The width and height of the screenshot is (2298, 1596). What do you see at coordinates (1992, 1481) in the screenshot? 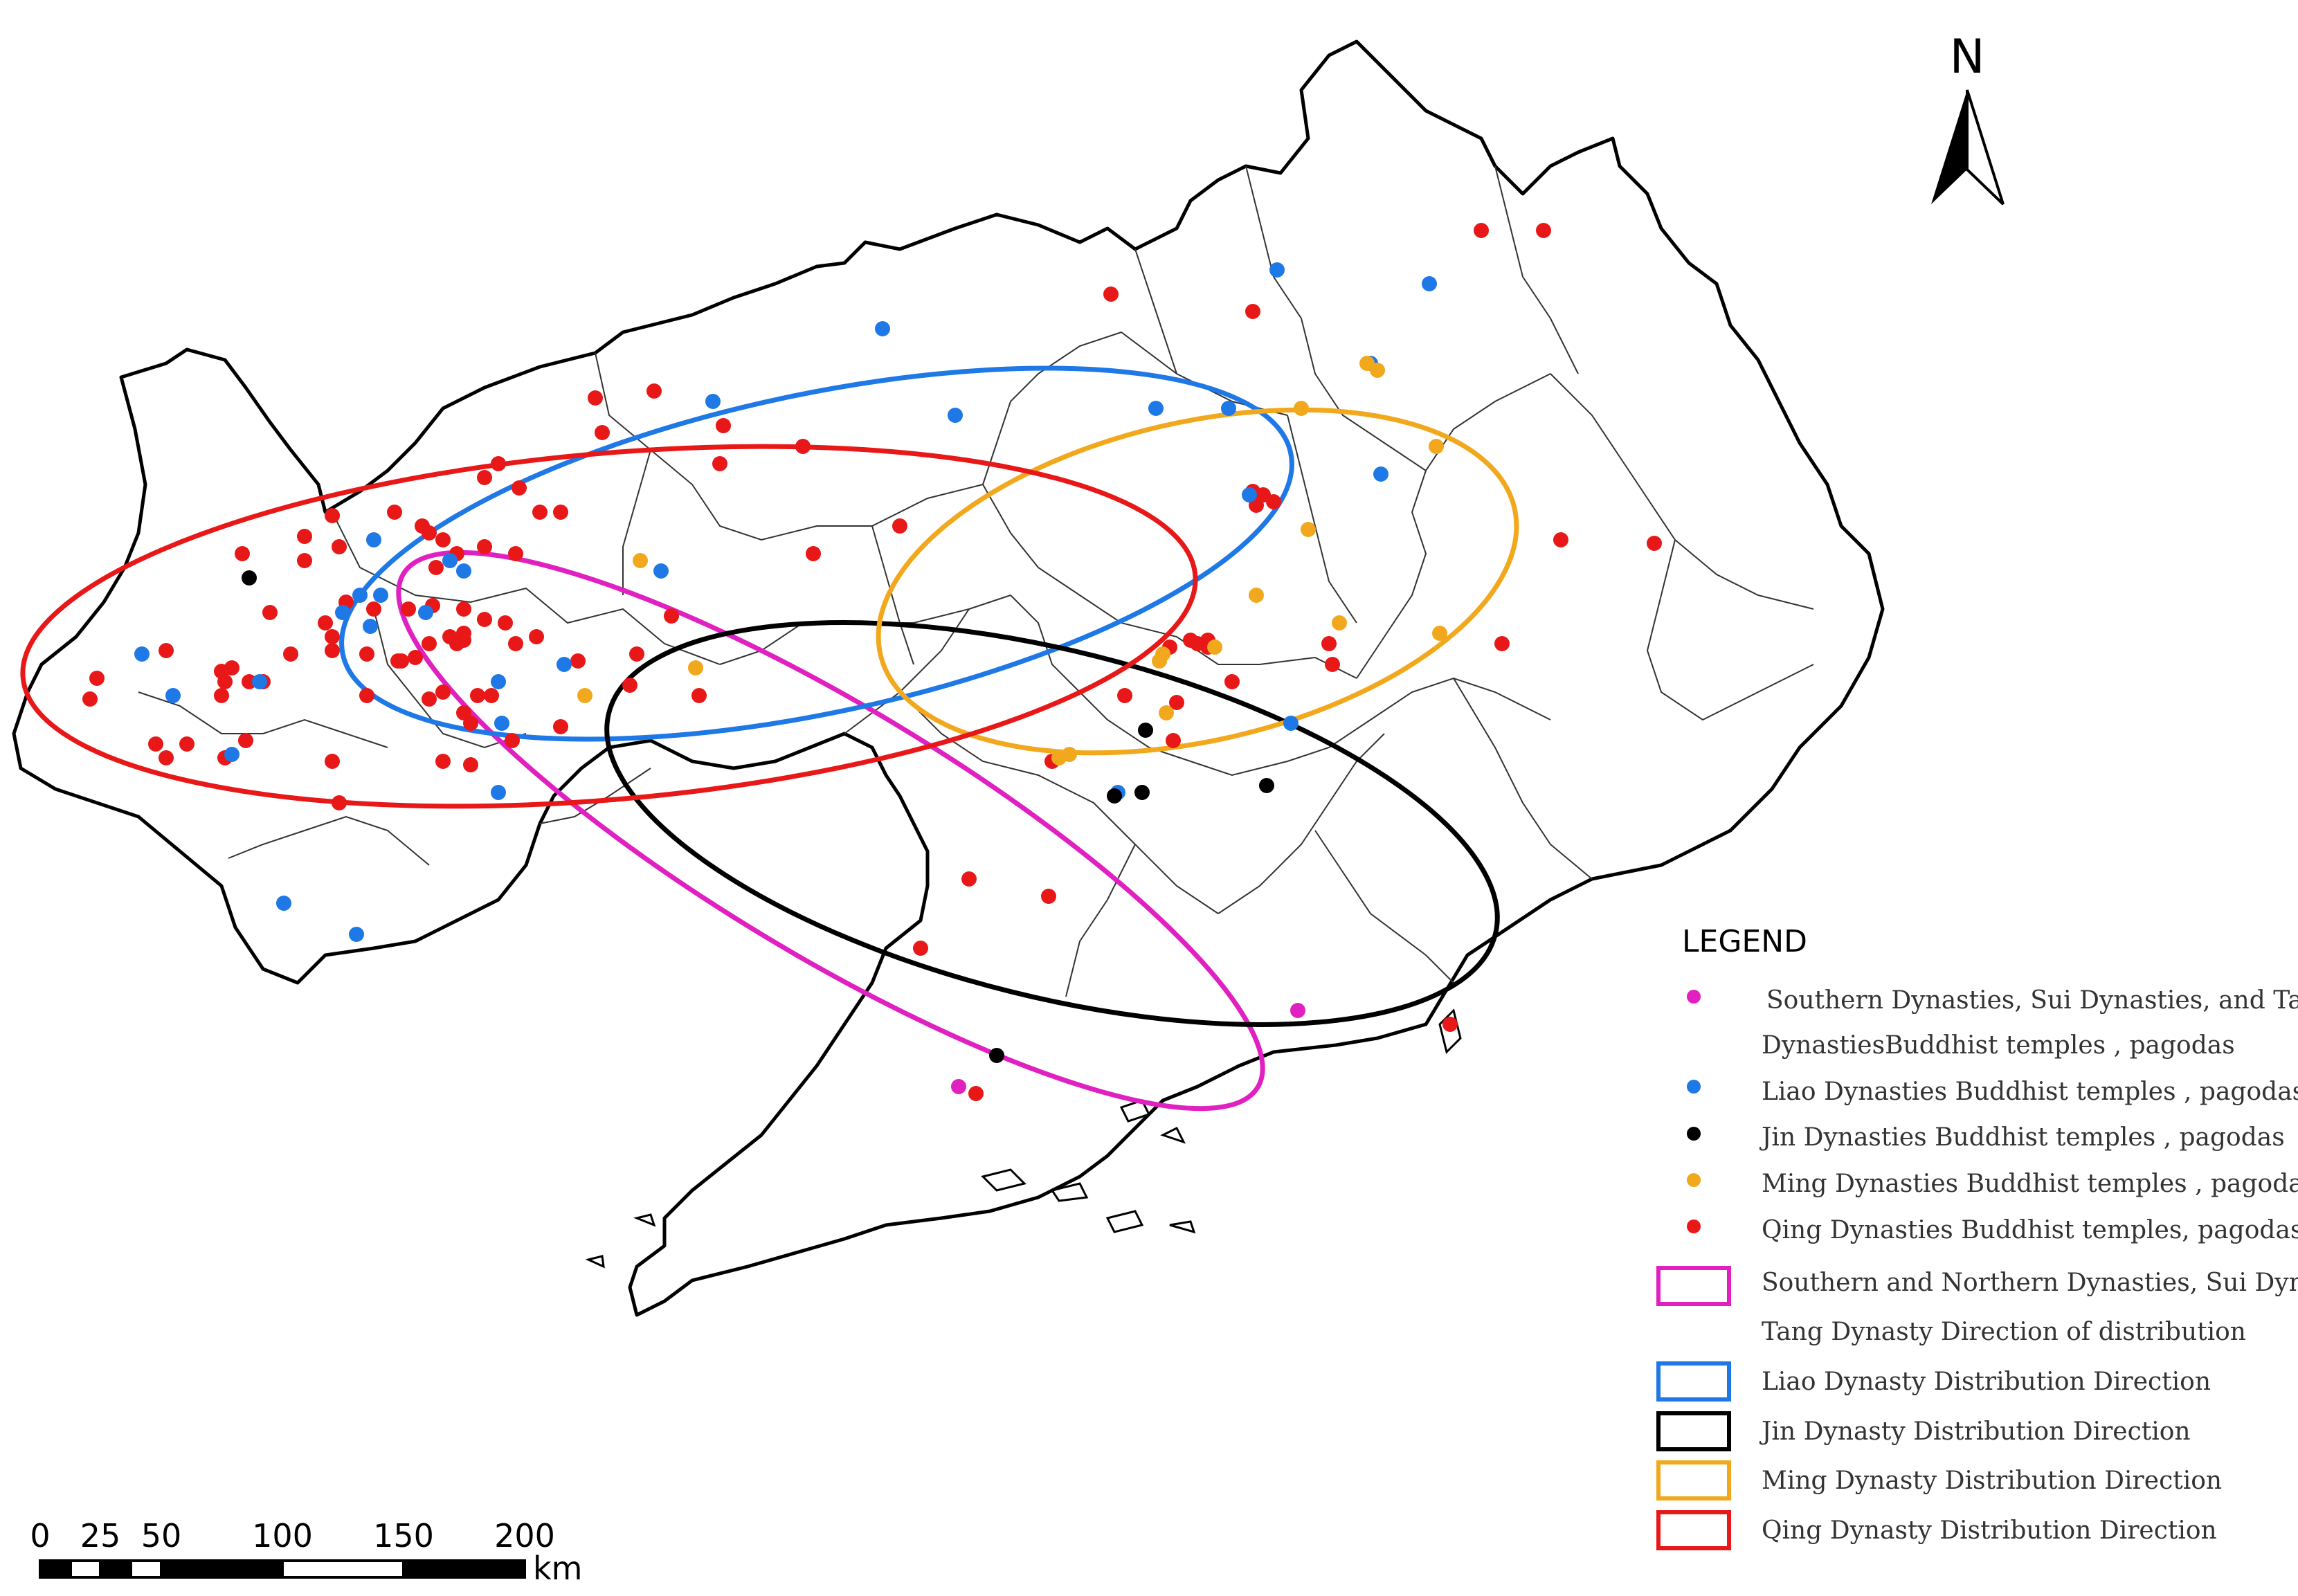
I see `svg-text:Ming Dynasty Distribution Dire: Ming Dynasty Distribution Direction` at bounding box center [1992, 1481].